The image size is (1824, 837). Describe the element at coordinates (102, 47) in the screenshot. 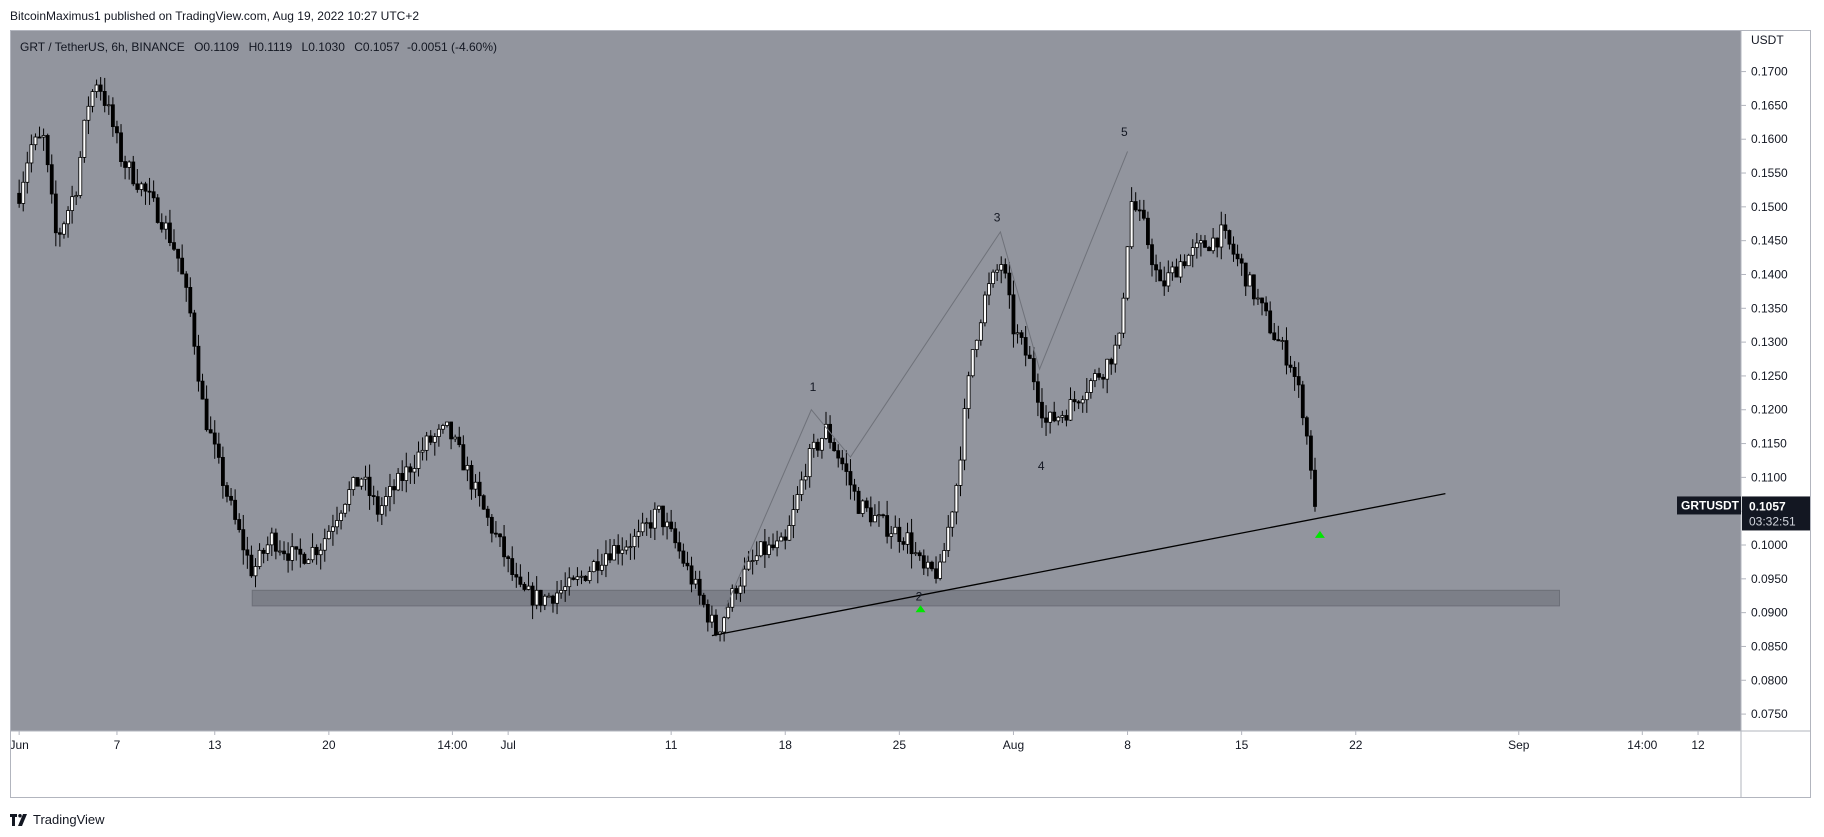

I see `symbol-title: GRT / TetherUS, 6h, BINANCE` at that location.